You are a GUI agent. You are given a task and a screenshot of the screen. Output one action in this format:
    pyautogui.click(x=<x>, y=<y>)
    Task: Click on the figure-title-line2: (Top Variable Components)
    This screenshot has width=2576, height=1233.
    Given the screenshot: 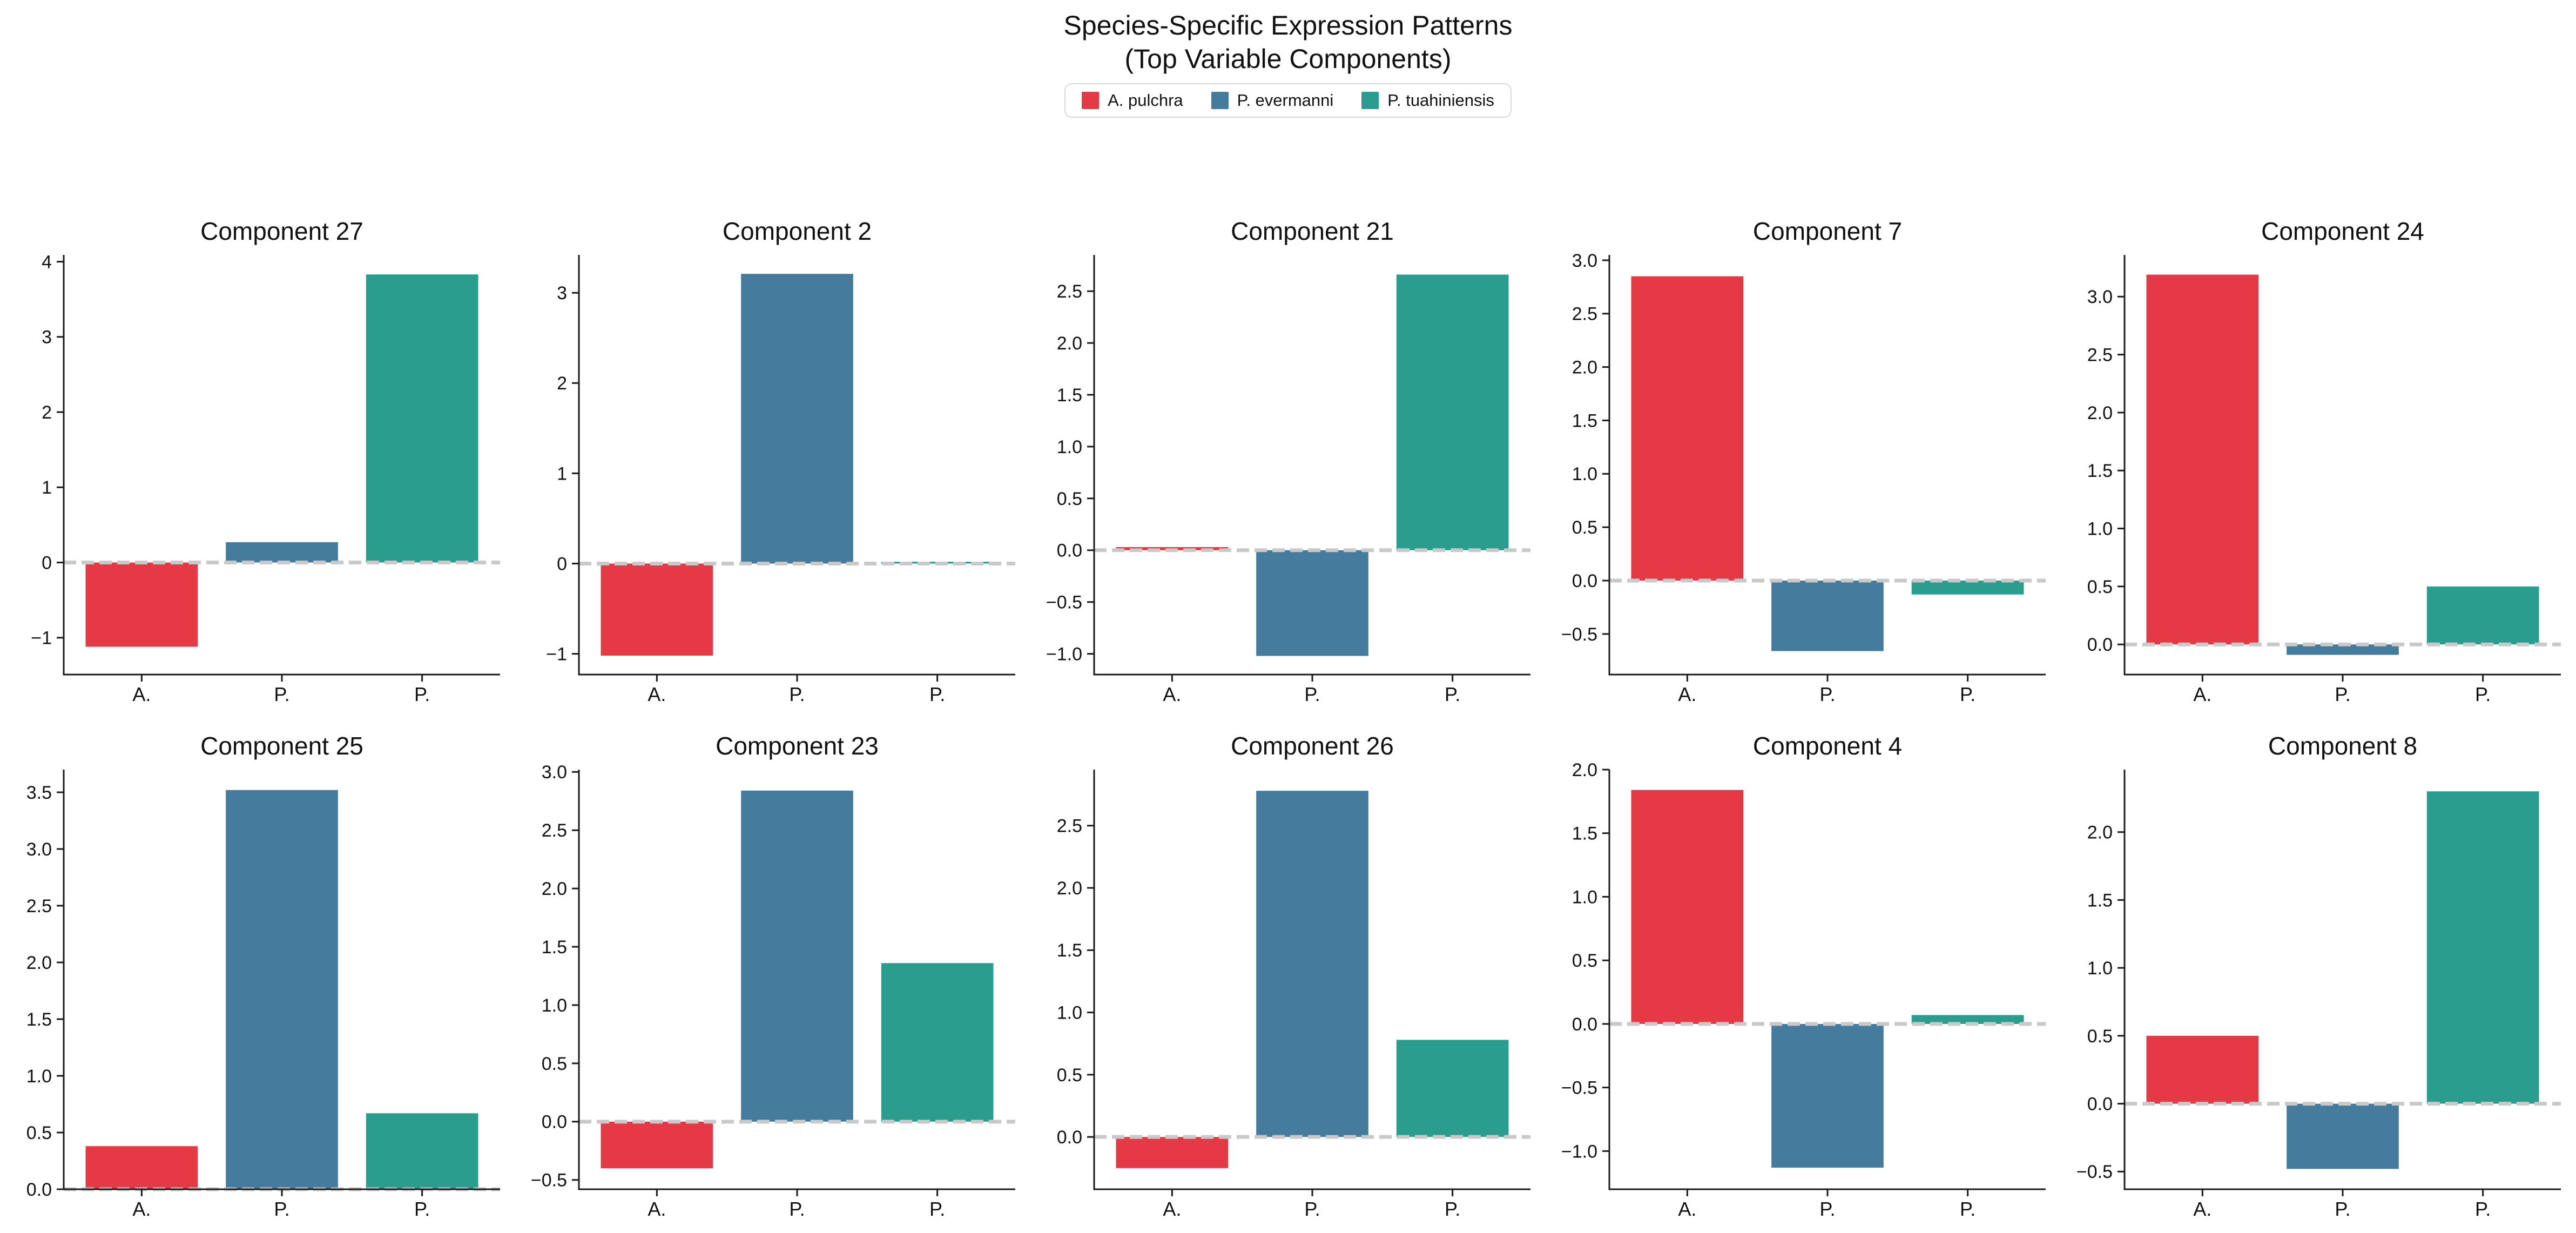 What is the action you would take?
    pyautogui.click(x=1288, y=59)
    